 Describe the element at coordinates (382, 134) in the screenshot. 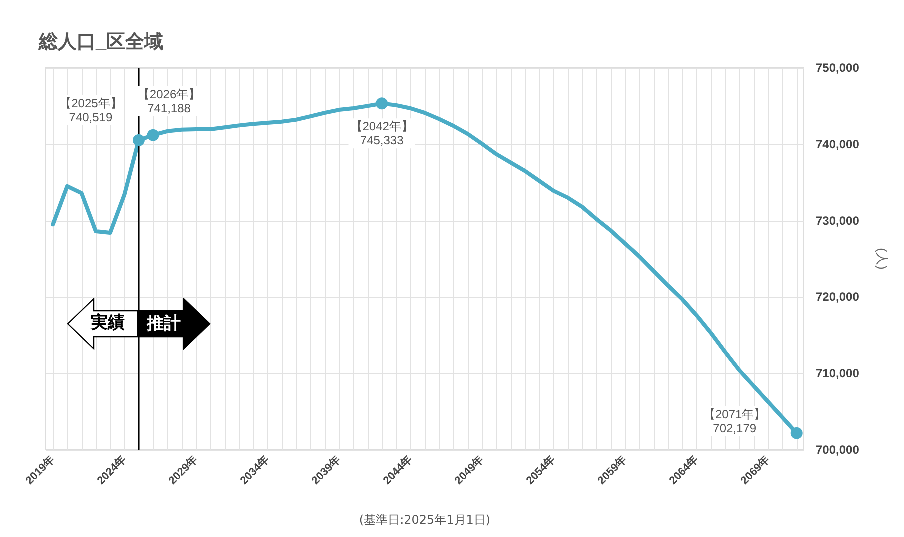

I see `annotation: 【2042年】 745,333` at that location.